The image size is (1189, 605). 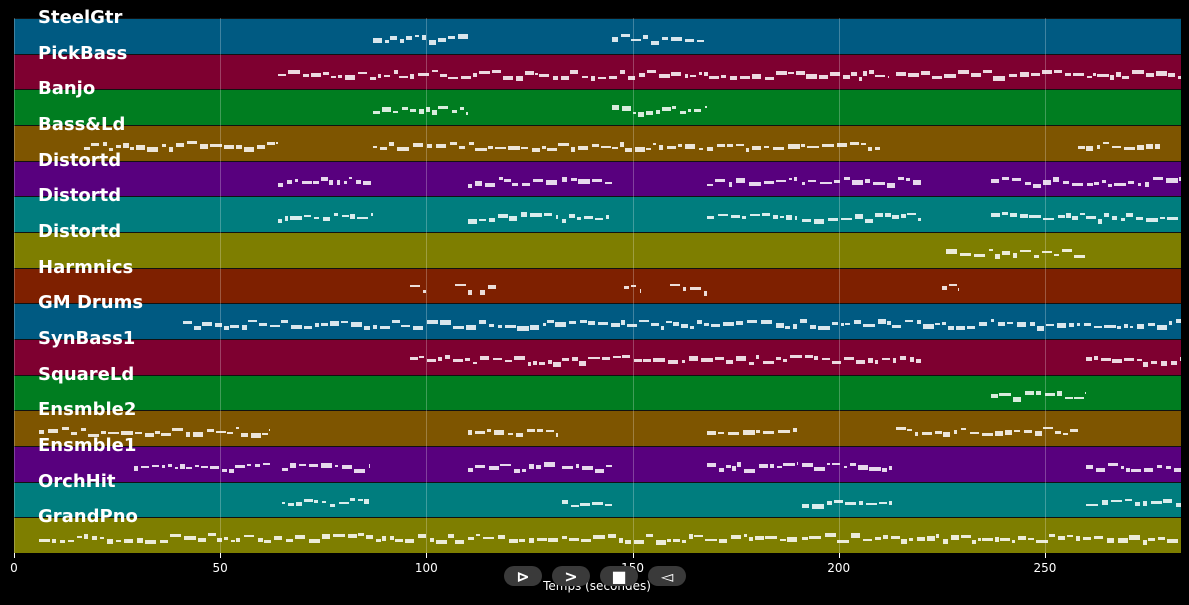 I want to click on x-tick-mark, so click(x=427, y=555).